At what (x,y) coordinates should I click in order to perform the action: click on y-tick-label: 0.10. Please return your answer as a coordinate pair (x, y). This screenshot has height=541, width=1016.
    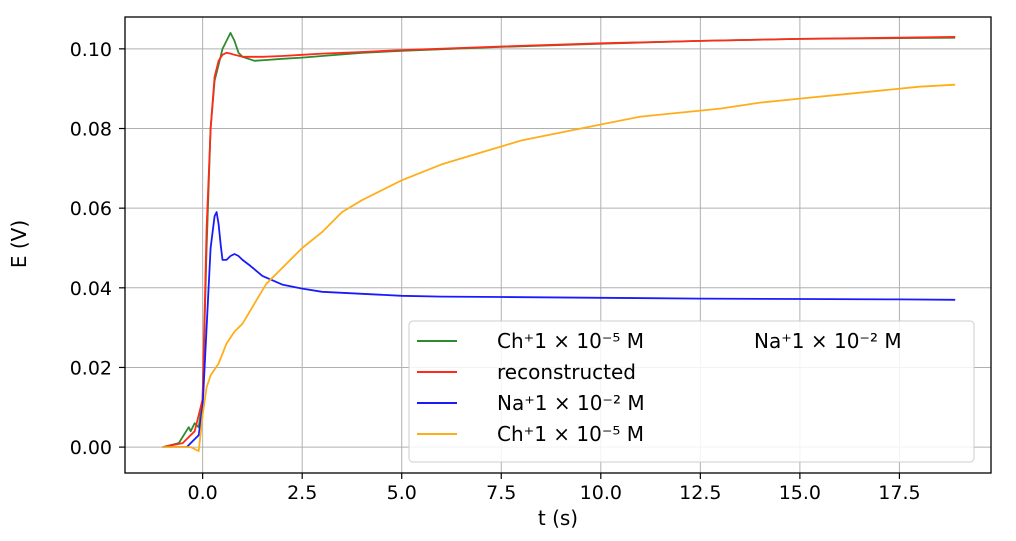
    Looking at the image, I should click on (91, 50).